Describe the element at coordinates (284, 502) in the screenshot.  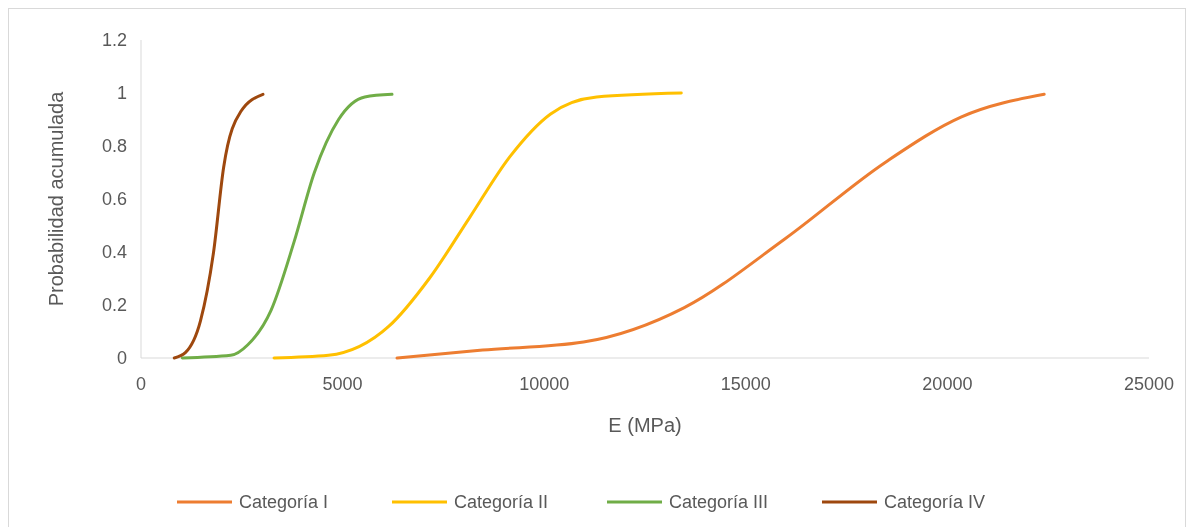
I see `legend-label: Categoría I` at that location.